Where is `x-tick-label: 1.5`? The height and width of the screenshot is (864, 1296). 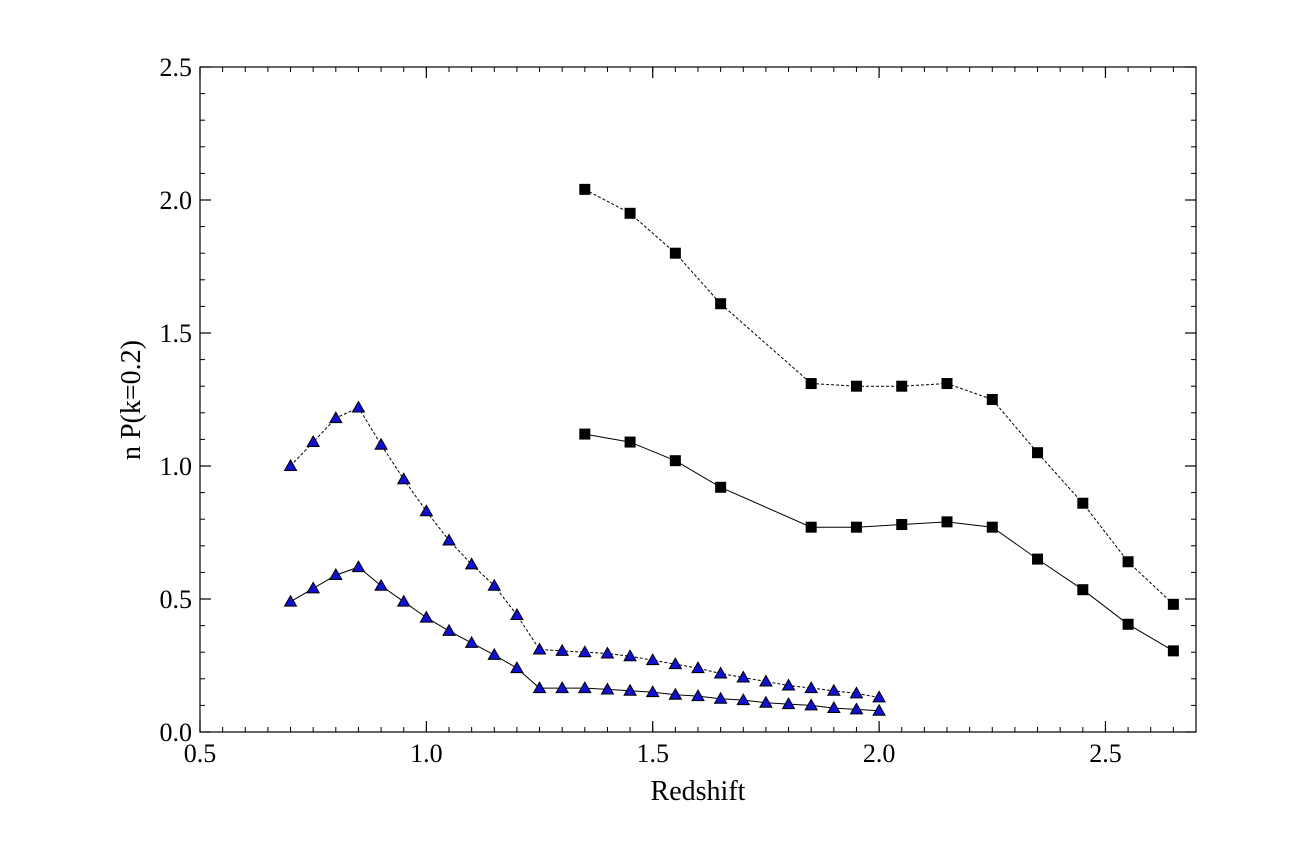 x-tick-label: 1.5 is located at coordinates (652, 753).